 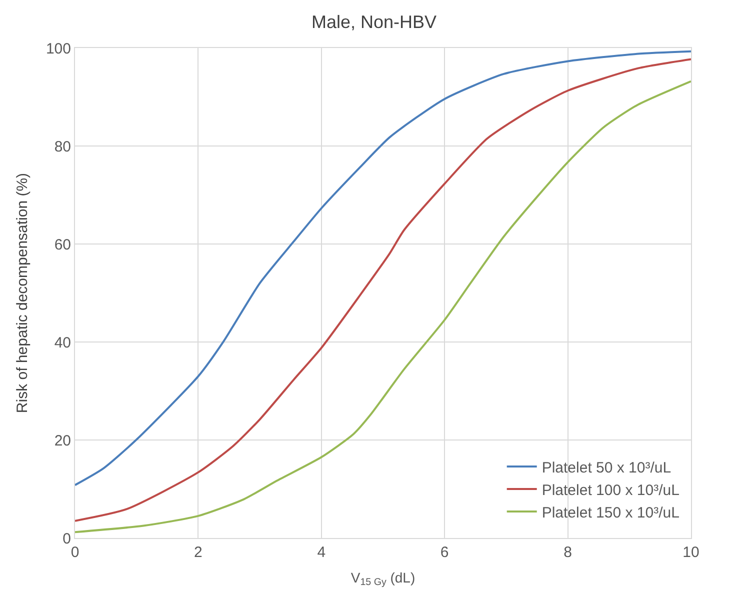 What do you see at coordinates (607, 467) in the screenshot?
I see `legend-label: Platelet 50 x 10³/uL` at bounding box center [607, 467].